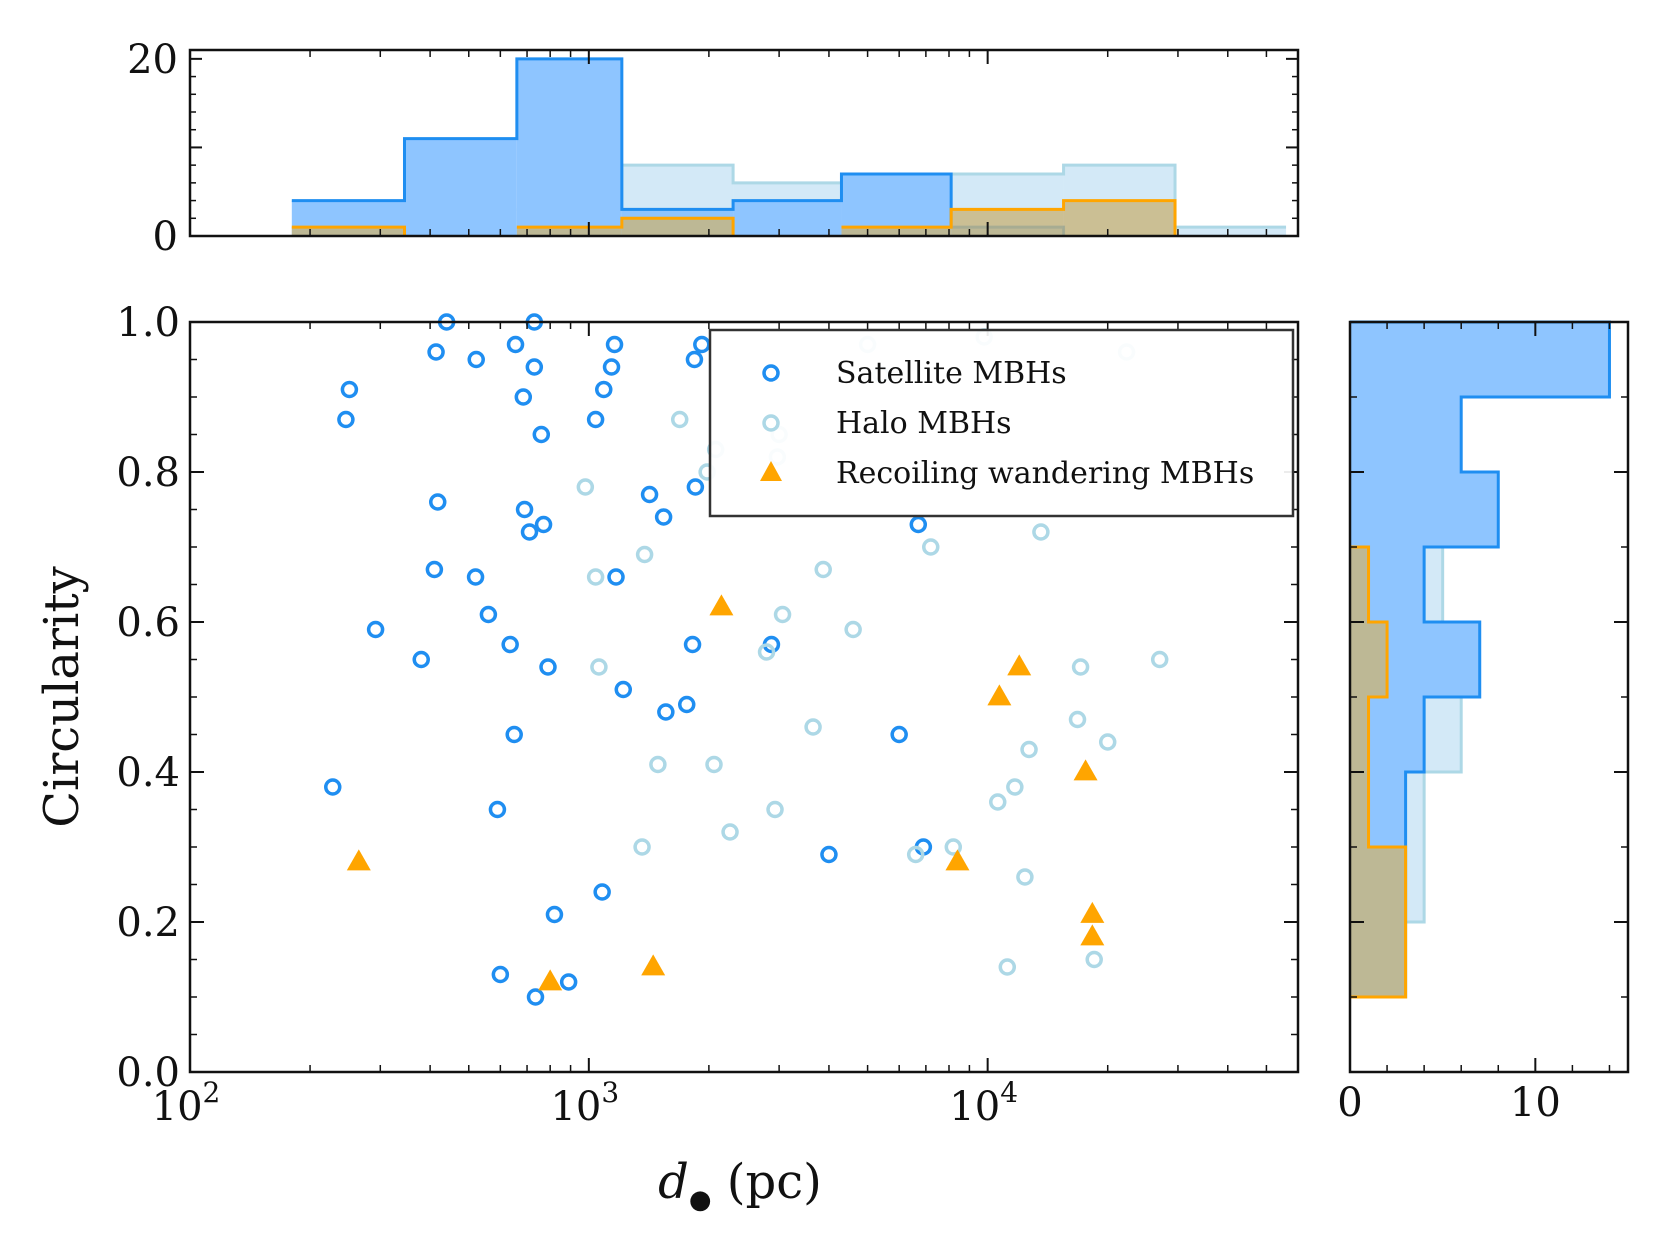 This screenshot has height=1245, width=1660. What do you see at coordinates (924, 423) in the screenshot?
I see `legend-label: Halo MBHs` at bounding box center [924, 423].